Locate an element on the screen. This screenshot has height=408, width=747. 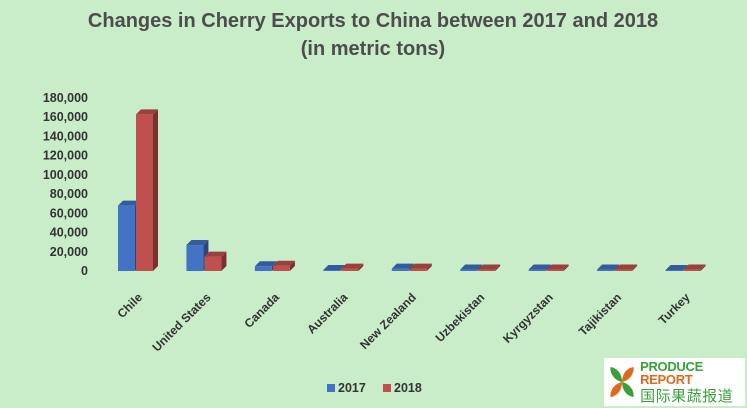
y-tick-label: 60,000 is located at coordinates (69, 213).